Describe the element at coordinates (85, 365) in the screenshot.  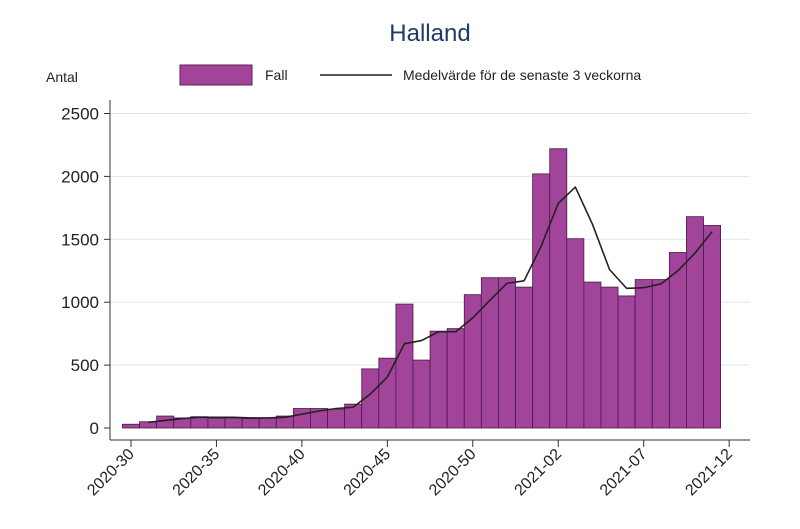
I see `y-tick-label: 500` at that location.